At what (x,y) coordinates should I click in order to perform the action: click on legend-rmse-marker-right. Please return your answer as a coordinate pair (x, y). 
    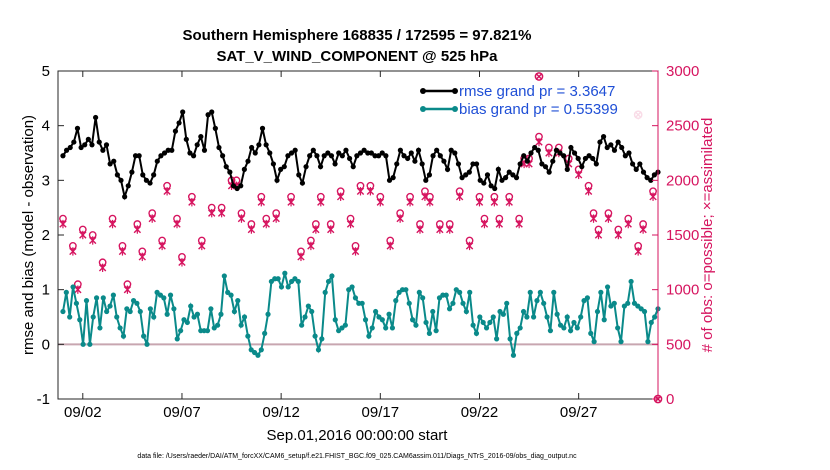
    Looking at the image, I should click on (455, 91).